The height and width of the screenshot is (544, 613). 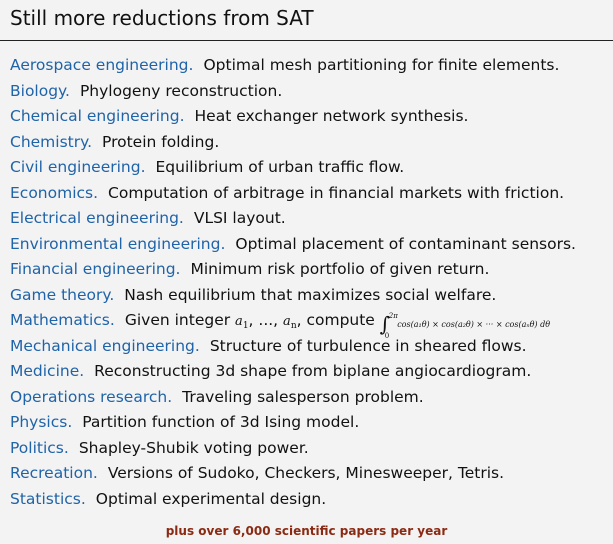 What do you see at coordinates (303, 396) in the screenshot?
I see `item-description: Traveling salesperson problem.` at bounding box center [303, 396].